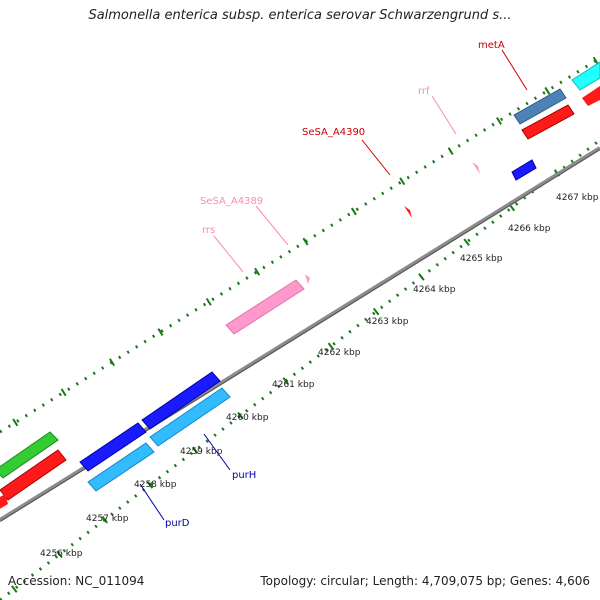 The image size is (600, 600). Describe the element at coordinates (548, 122) in the screenshot. I see `red-forward-feature` at that location.